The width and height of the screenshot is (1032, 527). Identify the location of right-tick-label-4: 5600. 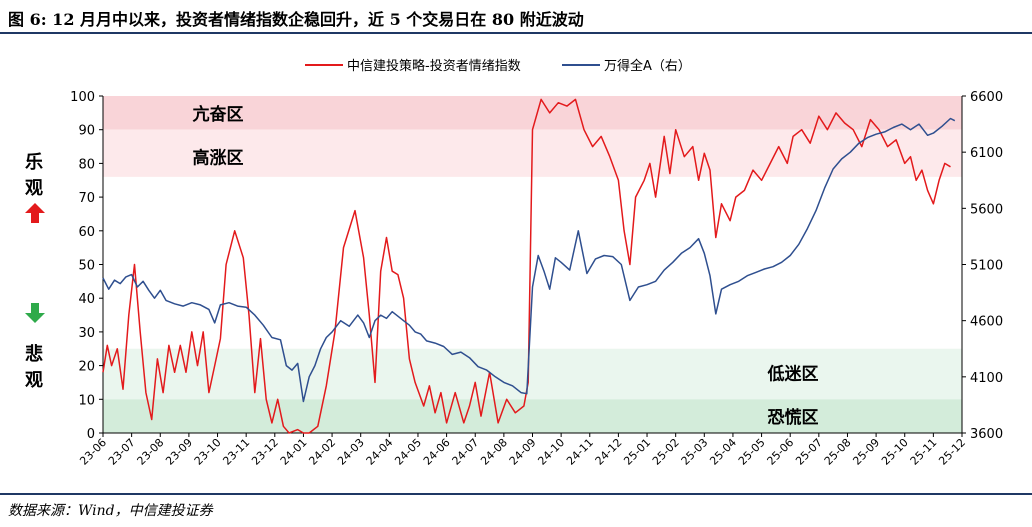
(986, 209).